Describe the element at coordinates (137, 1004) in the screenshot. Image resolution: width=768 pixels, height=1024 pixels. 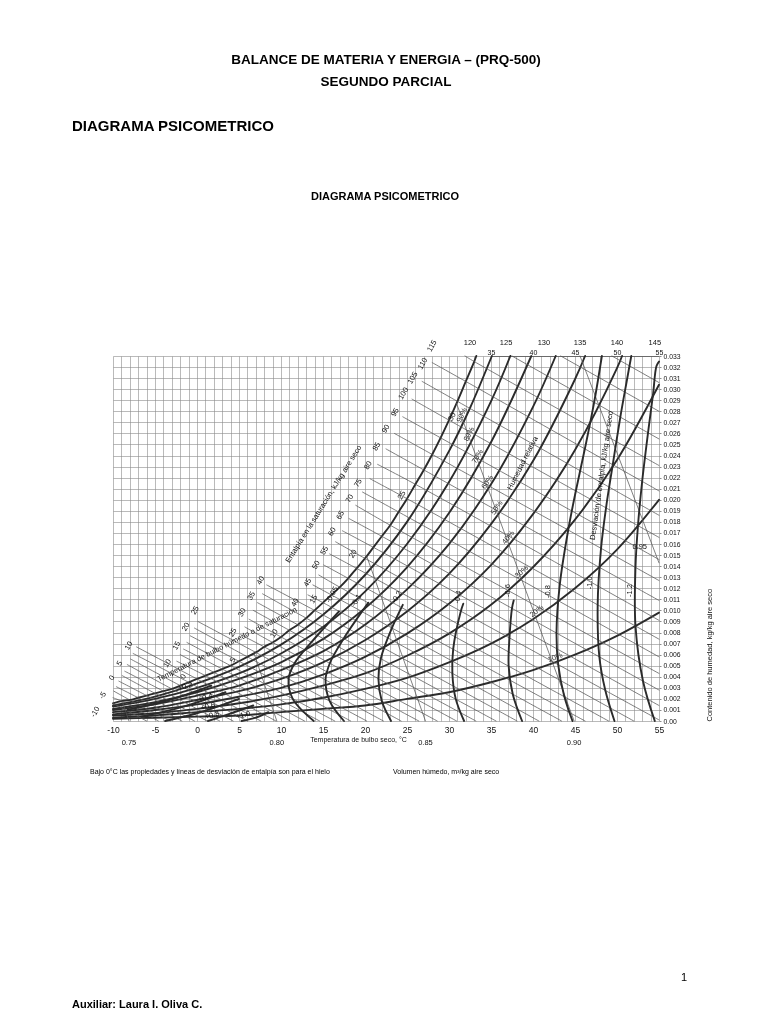
I see `text: Auxiliar: Laura I. Oliva C.` at that location.